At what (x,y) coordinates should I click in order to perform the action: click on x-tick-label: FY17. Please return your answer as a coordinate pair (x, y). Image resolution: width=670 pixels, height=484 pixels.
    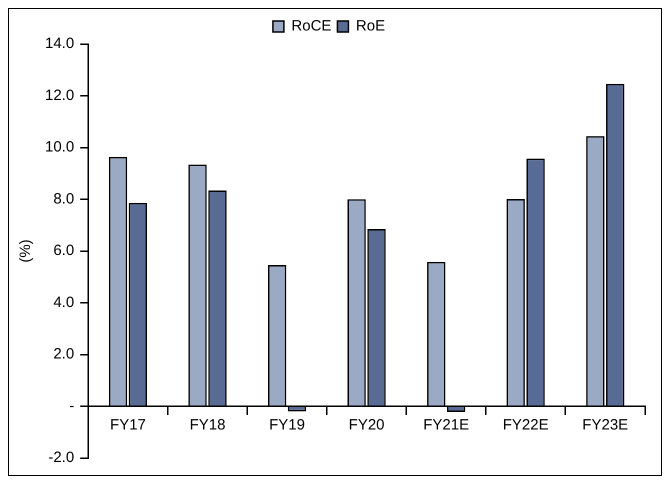
    Looking at the image, I should click on (128, 425).